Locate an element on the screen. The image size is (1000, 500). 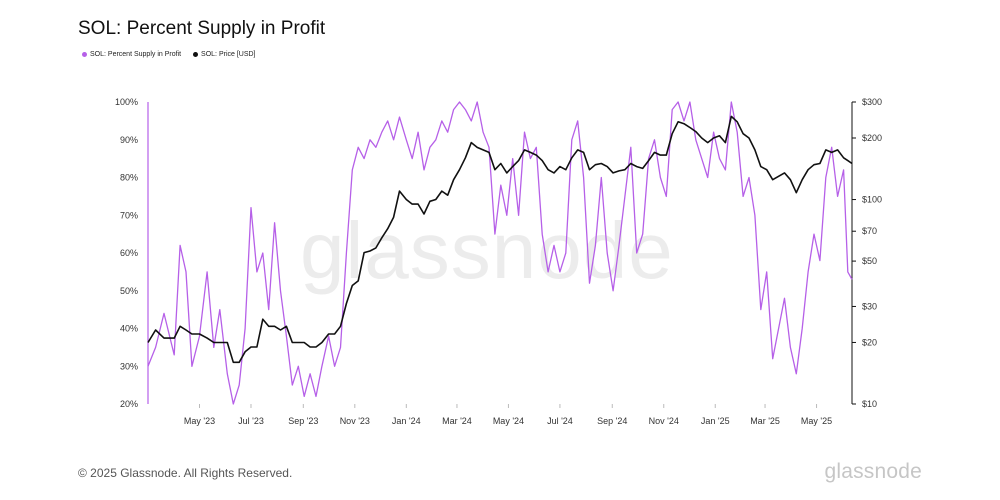
right-axis-tick-label: $100 is located at coordinates (872, 200).